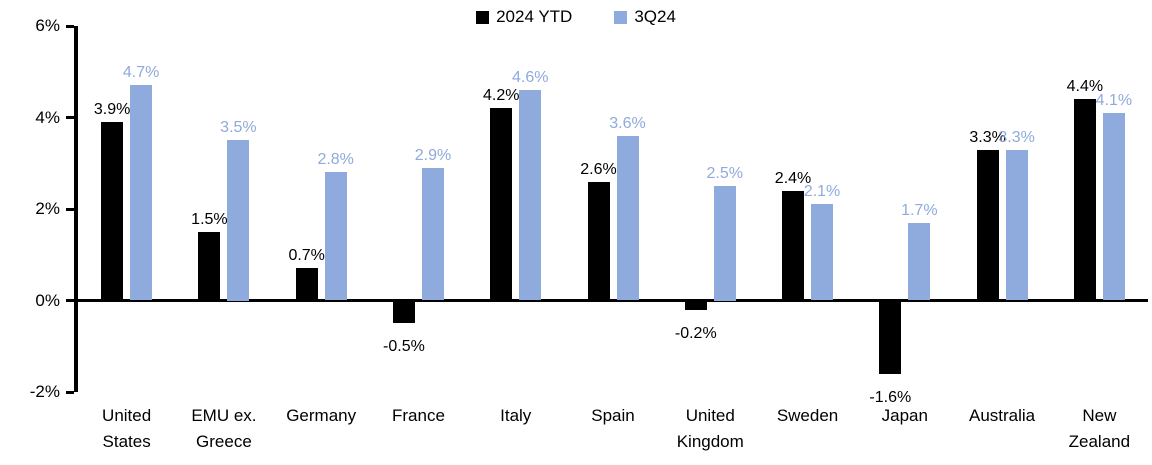 The width and height of the screenshot is (1152, 465). Describe the element at coordinates (627, 218) in the screenshot. I see `bar-3q24-spain` at that location.